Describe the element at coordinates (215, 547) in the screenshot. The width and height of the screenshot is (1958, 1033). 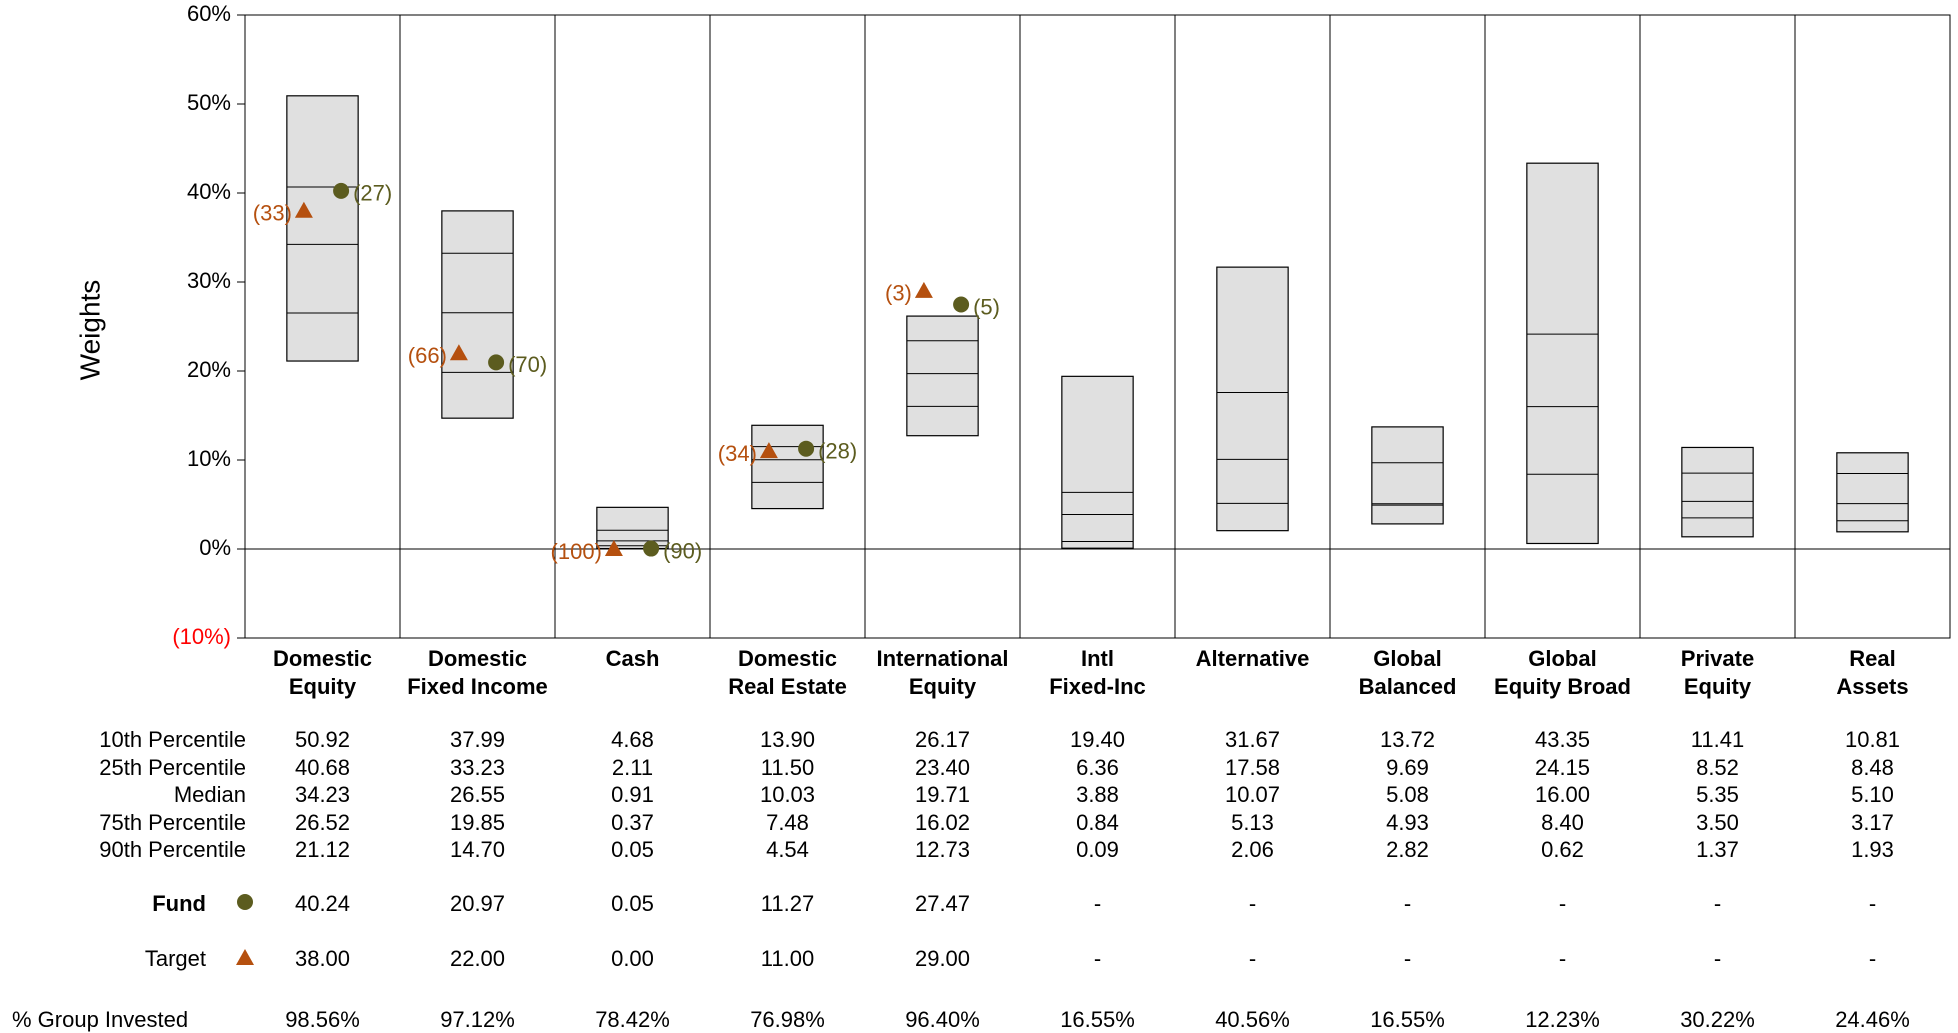
I see `y-tick-label: 0%` at that location.